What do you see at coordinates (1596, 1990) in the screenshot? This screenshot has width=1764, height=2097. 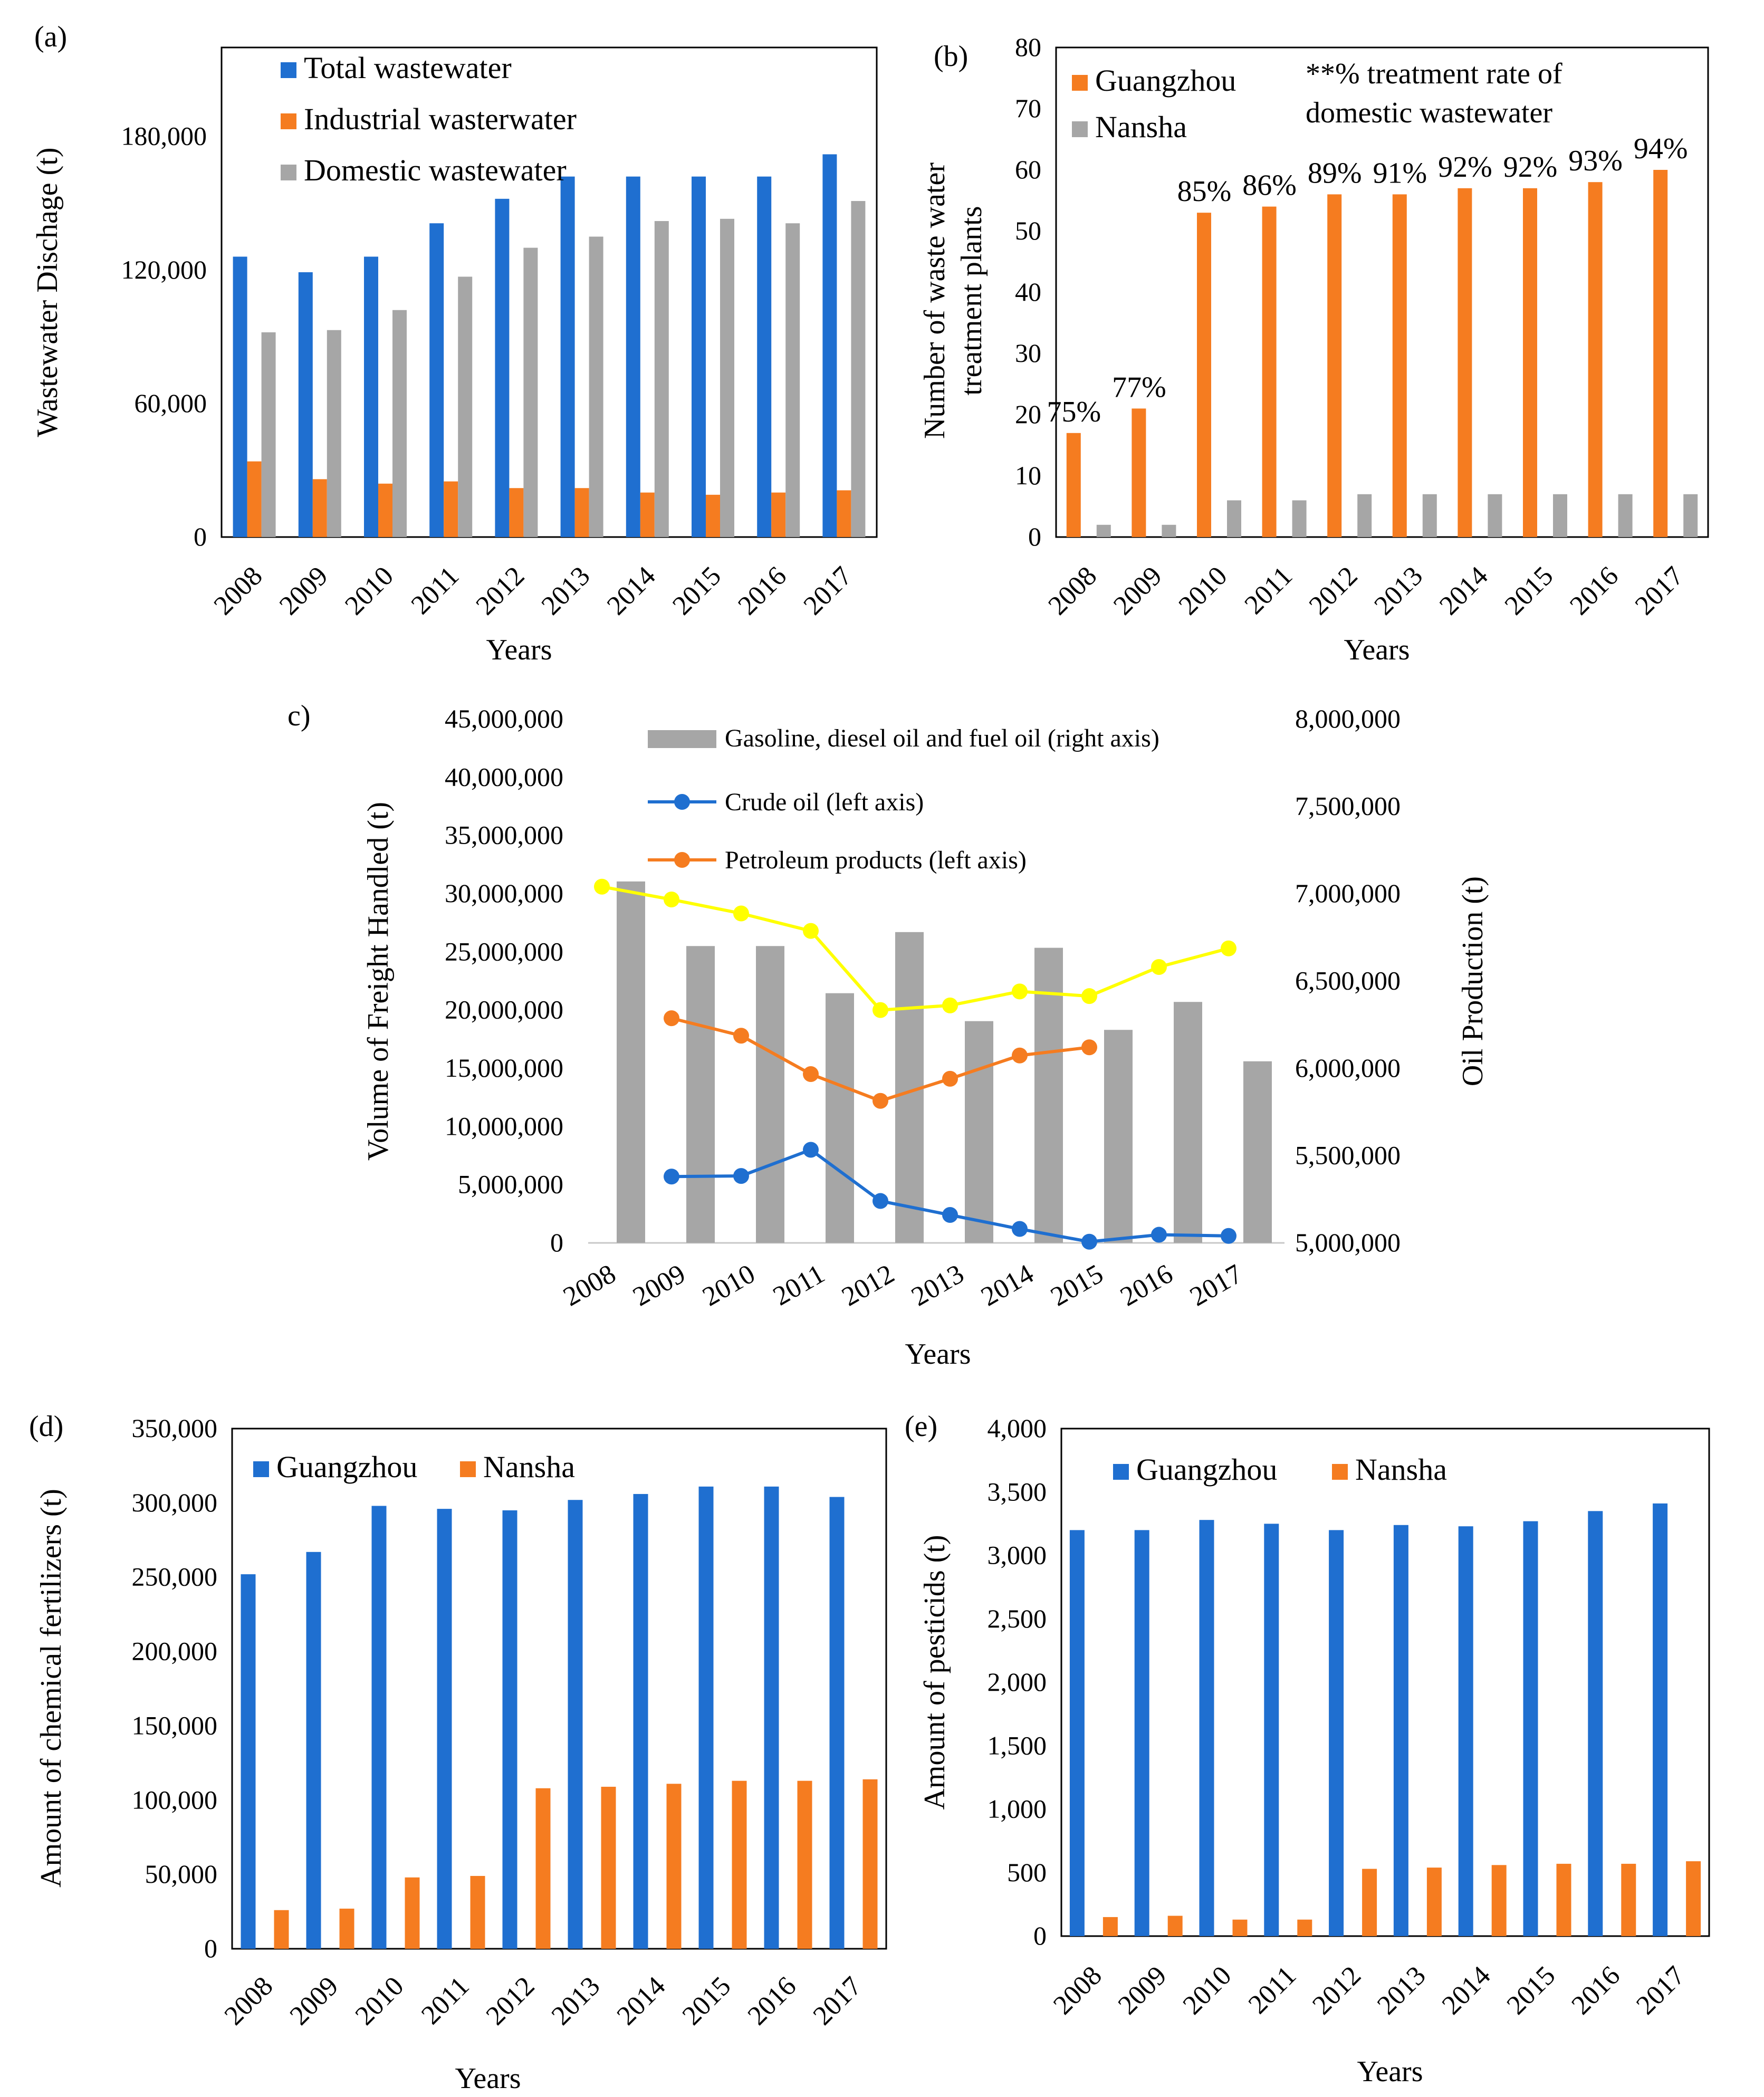 I see `panel-e-x-tick-label: 2016` at bounding box center [1596, 1990].